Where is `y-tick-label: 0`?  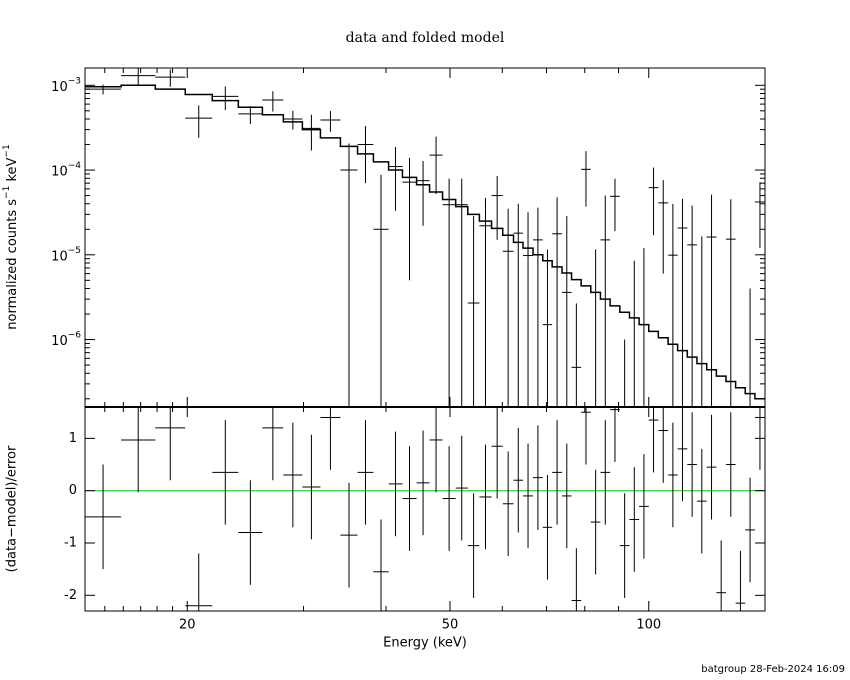 y-tick-label: 0 is located at coordinates (73, 490).